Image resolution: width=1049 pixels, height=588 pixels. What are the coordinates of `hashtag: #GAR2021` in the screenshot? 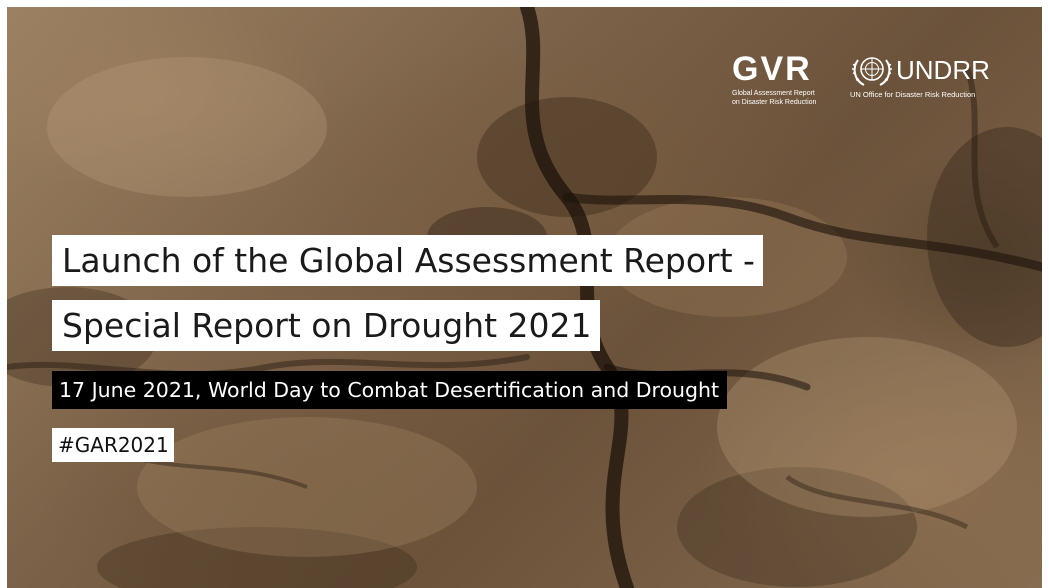 It's located at (113, 445).